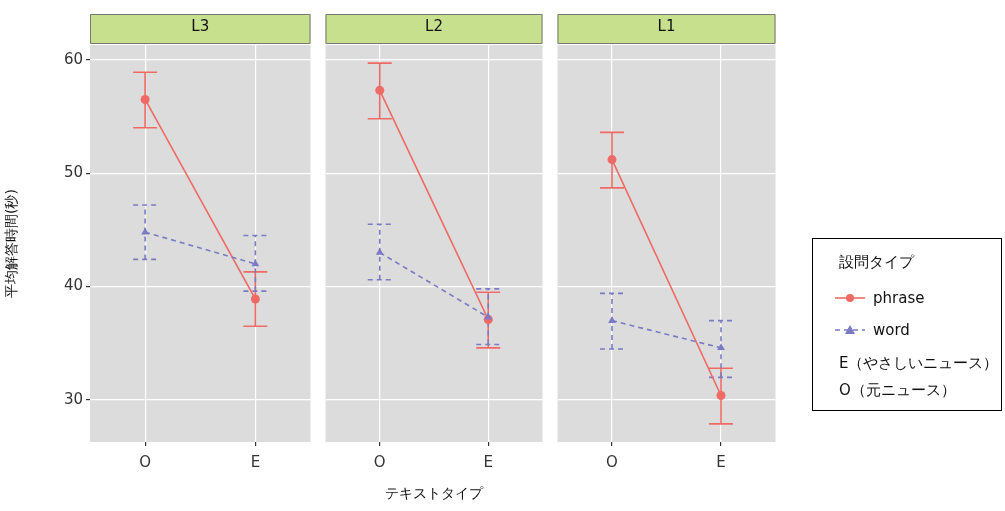 This screenshot has width=1005, height=511. I want to click on text: O（元ニュース）, so click(898, 390).